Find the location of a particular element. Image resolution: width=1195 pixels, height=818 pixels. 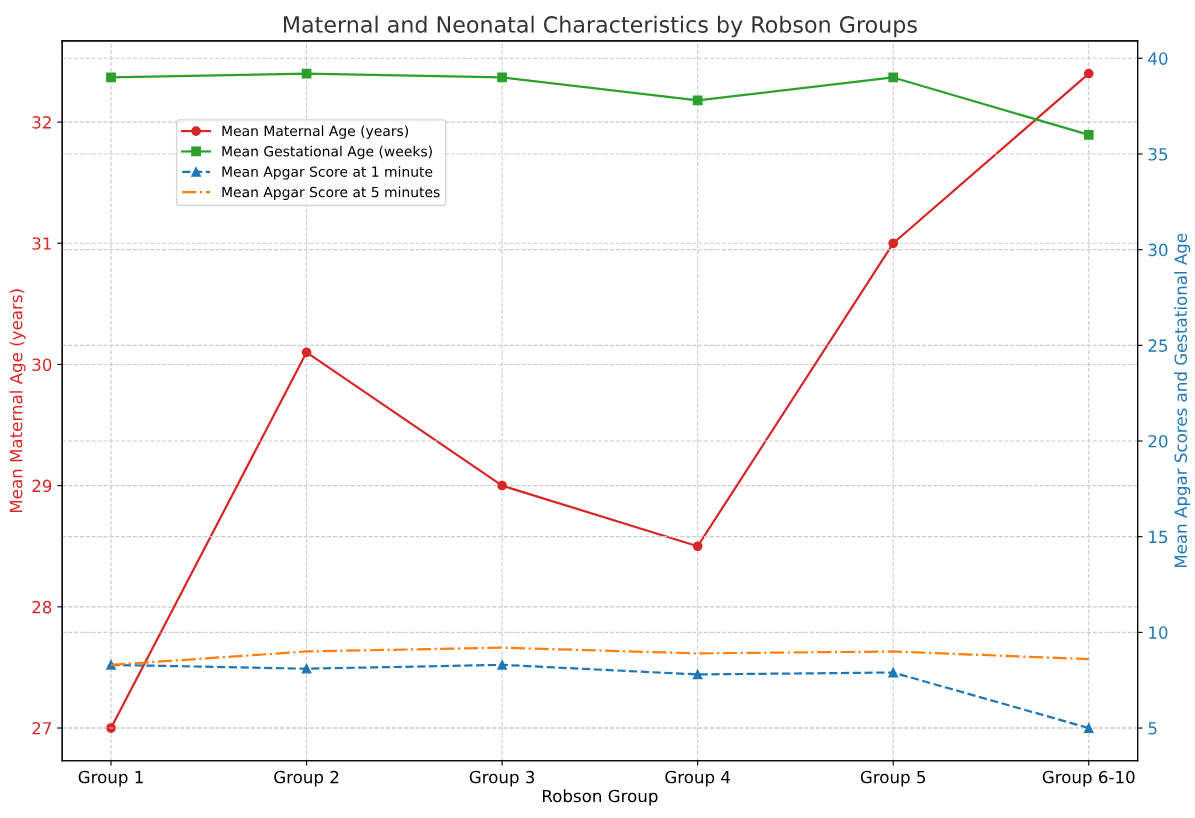

x-tick-label: Group 3 is located at coordinates (502, 778).